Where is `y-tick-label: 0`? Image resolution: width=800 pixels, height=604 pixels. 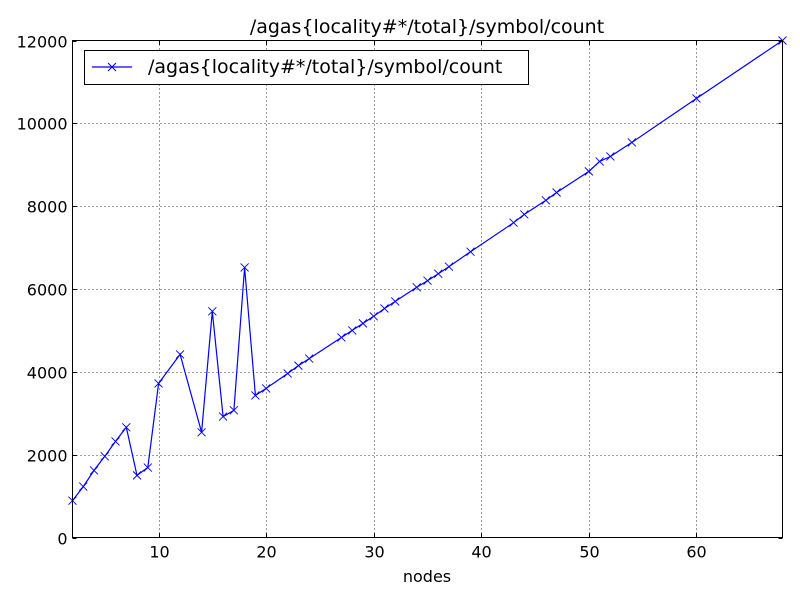 y-tick-label: 0 is located at coordinates (62, 539).